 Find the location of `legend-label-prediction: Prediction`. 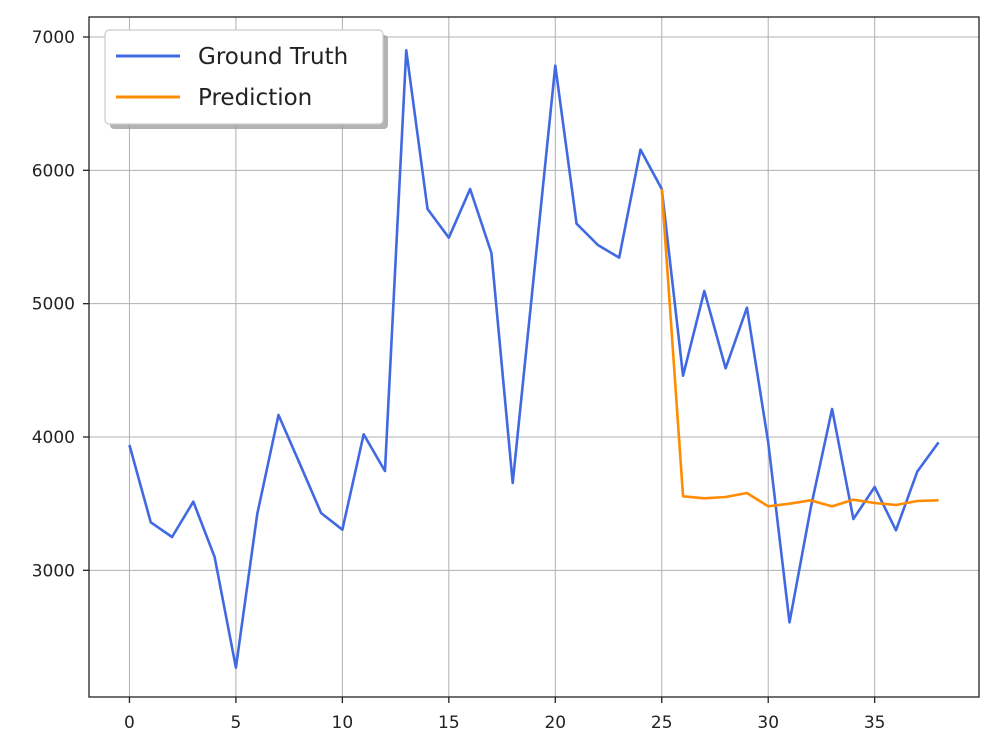

legend-label-prediction: Prediction is located at coordinates (255, 98).